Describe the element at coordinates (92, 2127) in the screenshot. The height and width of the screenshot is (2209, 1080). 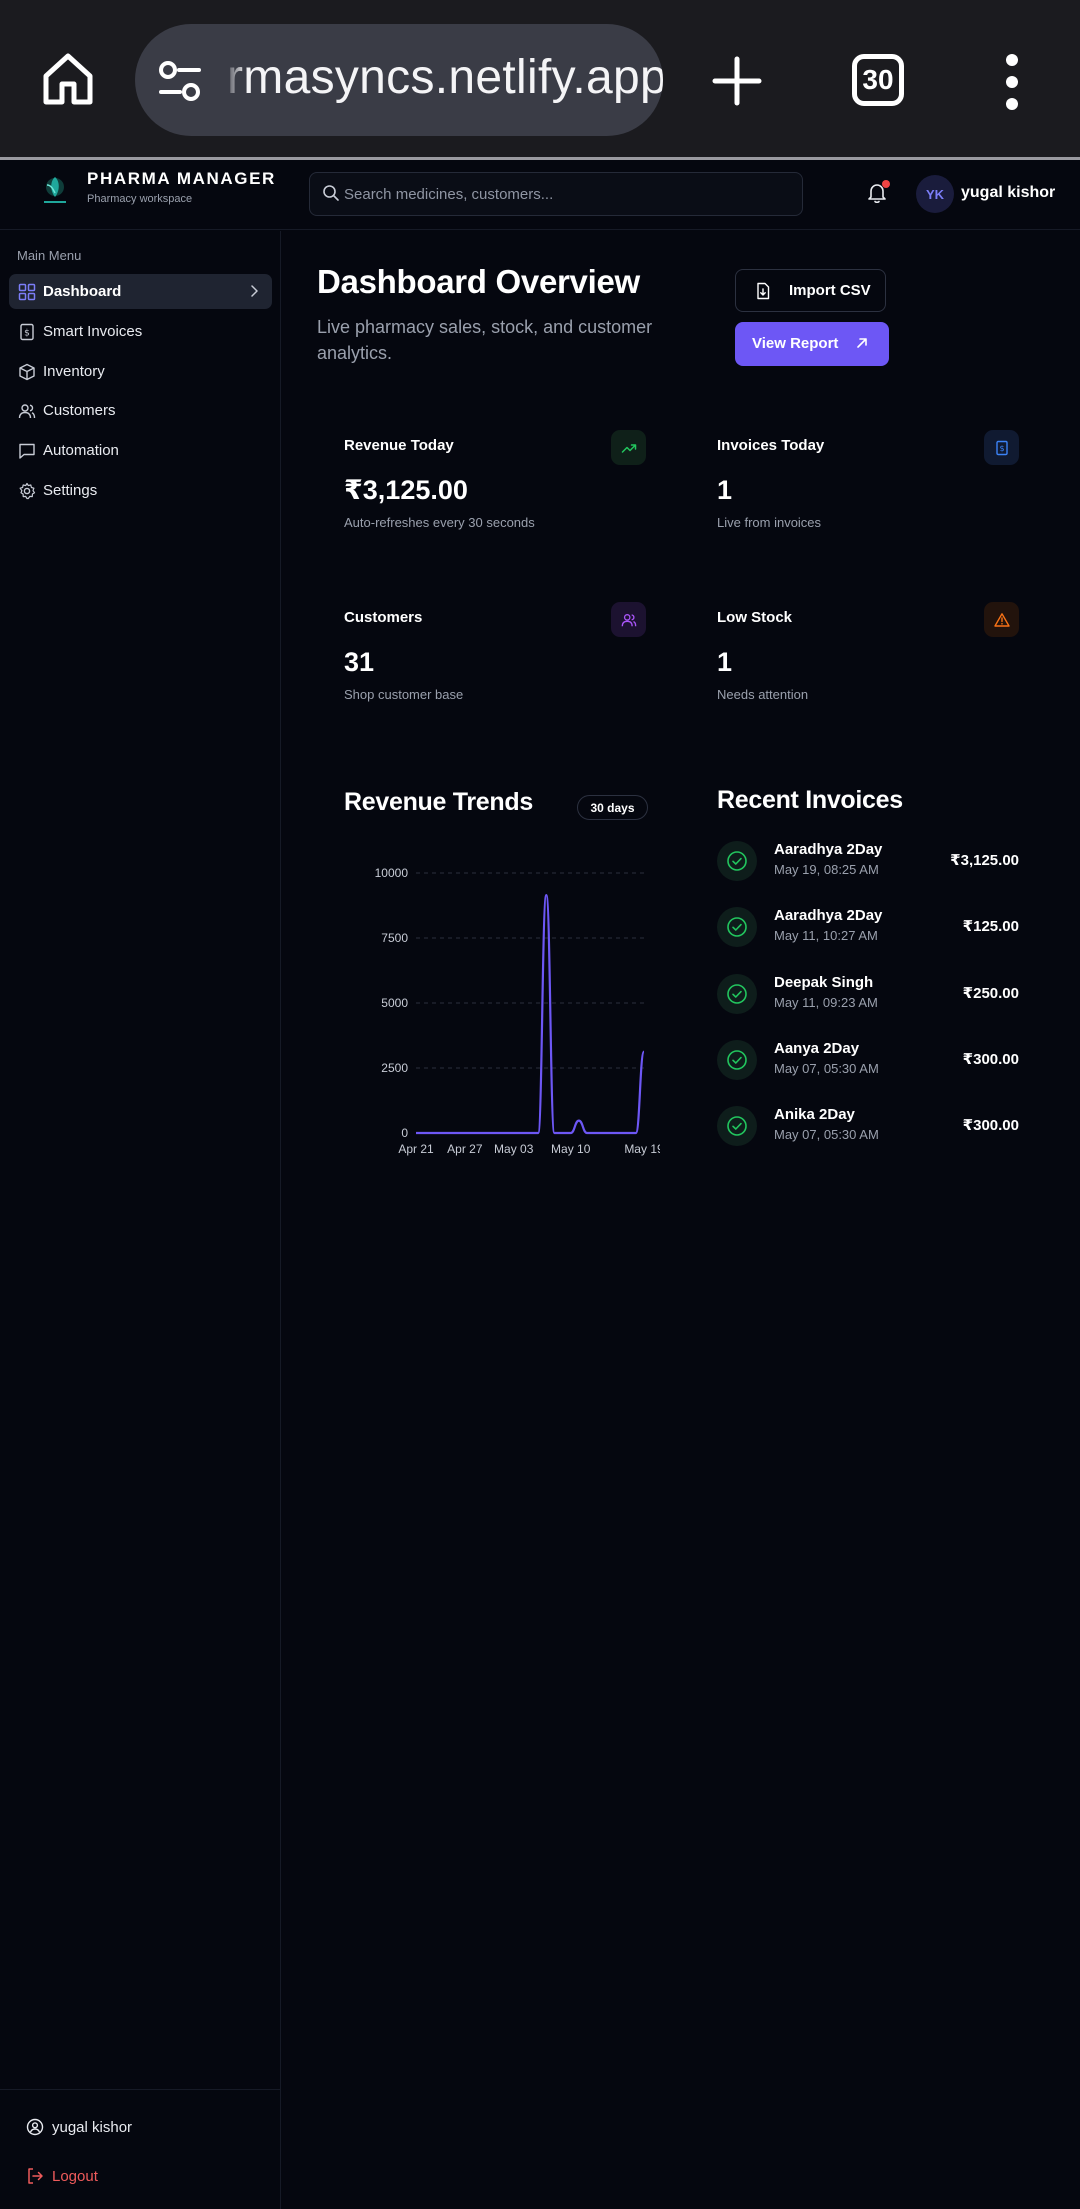
I see `sidebar-user-name: yugal kishor` at that location.